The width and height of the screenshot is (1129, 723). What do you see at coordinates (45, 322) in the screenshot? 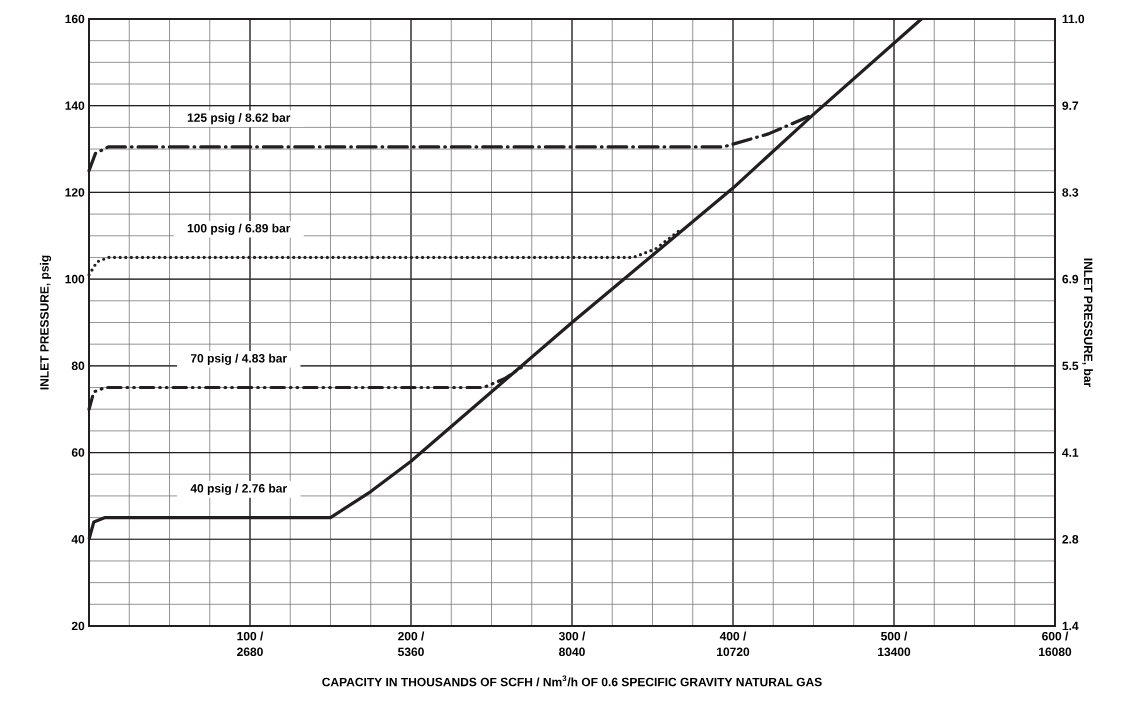
I see `y-axis-title: INLET PRESSURE, psig` at bounding box center [45, 322].